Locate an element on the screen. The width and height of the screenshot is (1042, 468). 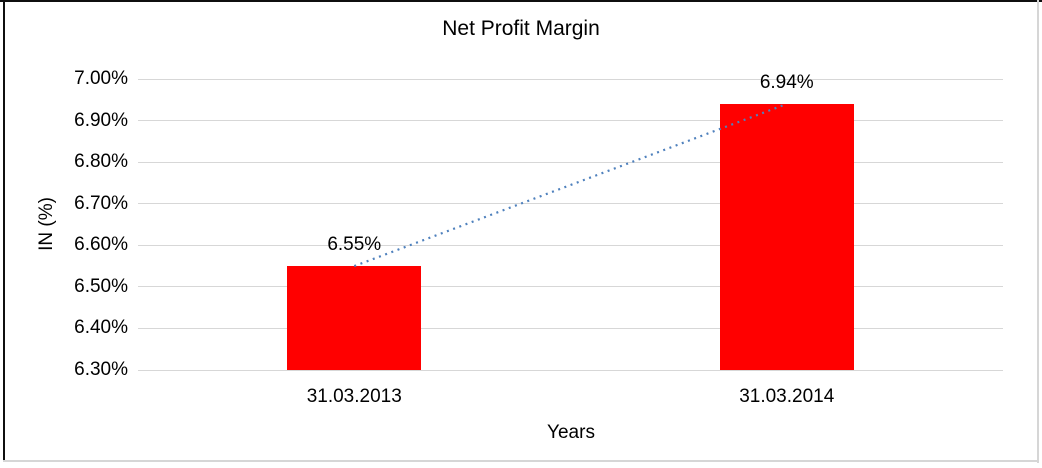
frame-border-bottom is located at coordinates (521, 461).